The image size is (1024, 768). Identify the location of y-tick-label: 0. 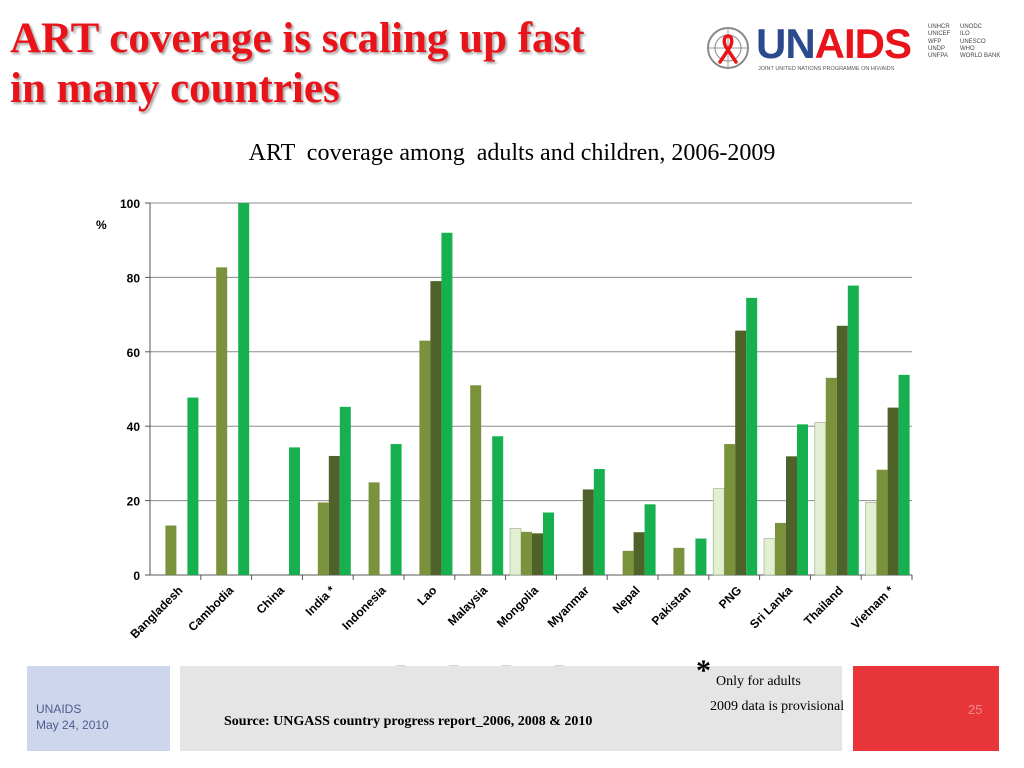
(136, 576).